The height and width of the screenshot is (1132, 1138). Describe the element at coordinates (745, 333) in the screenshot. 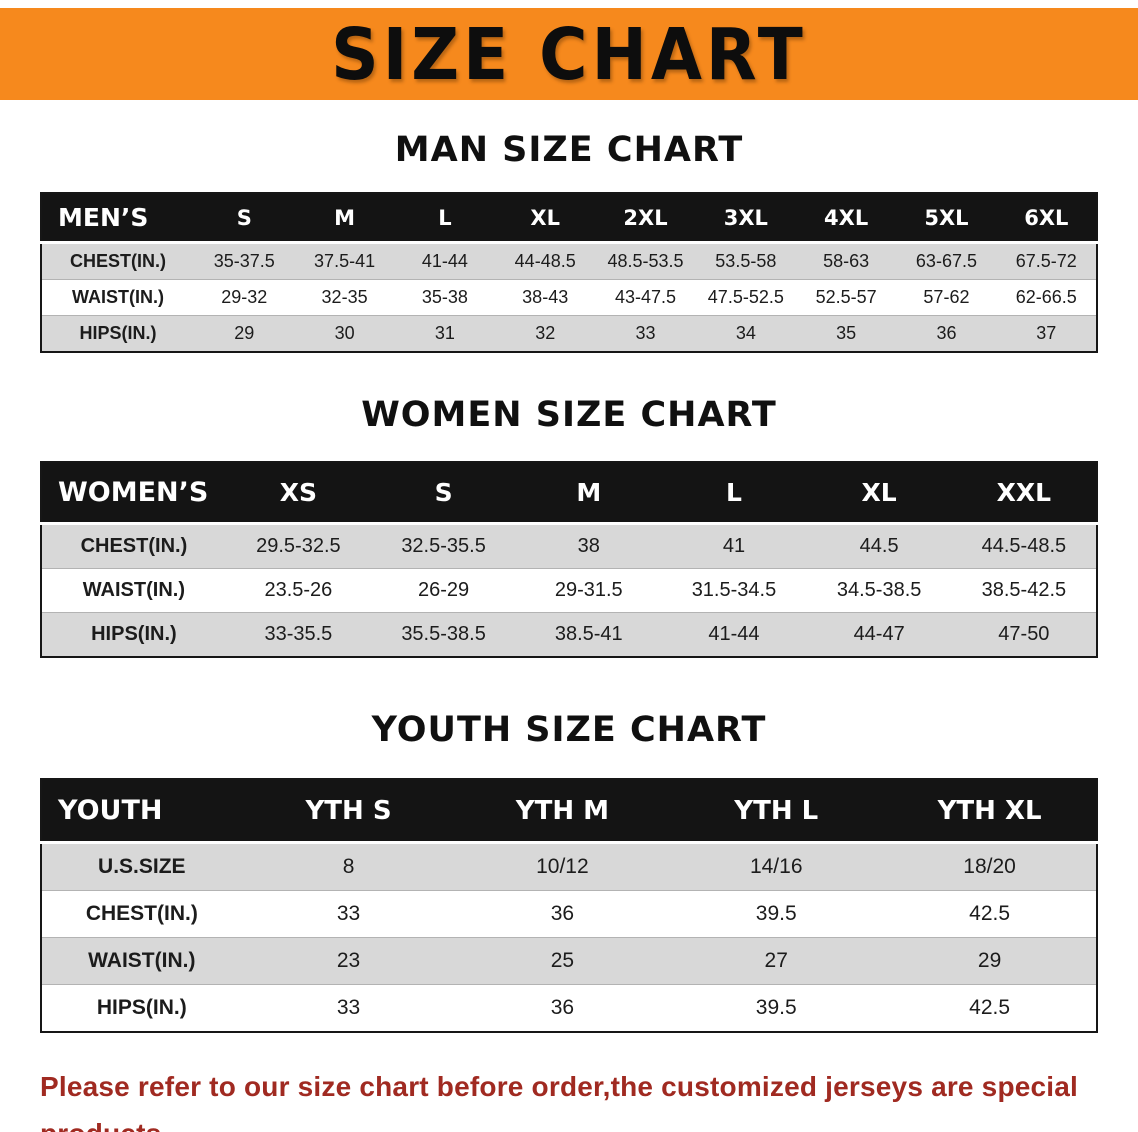

I see `measurement-value-cell: 34` at that location.